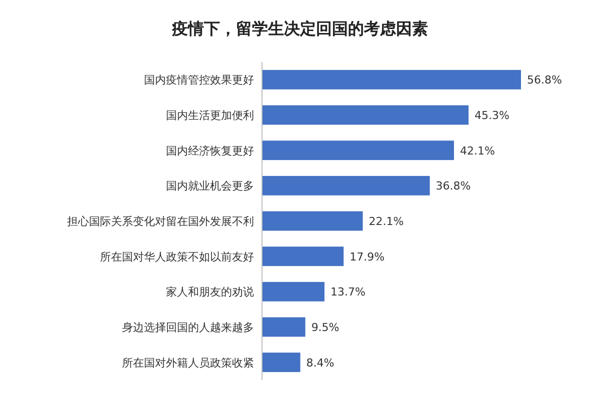  What do you see at coordinates (320, 363) in the screenshot?
I see `data-label: 8.4%` at bounding box center [320, 363].